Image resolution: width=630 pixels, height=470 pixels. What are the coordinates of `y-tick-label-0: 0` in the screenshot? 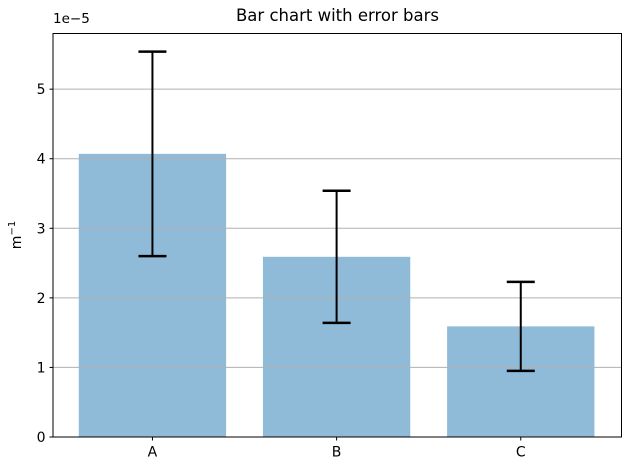 It's located at (41, 438).